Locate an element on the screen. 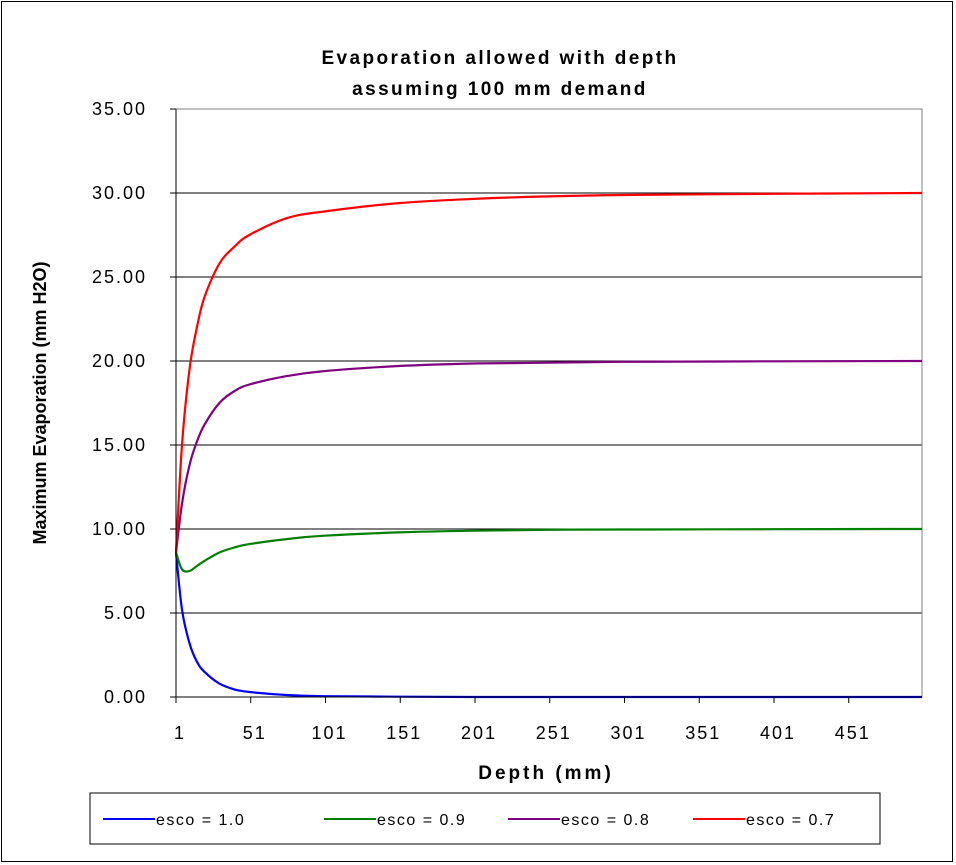 This screenshot has width=956, height=865. legend-label: esco = 1.0 is located at coordinates (200, 820).